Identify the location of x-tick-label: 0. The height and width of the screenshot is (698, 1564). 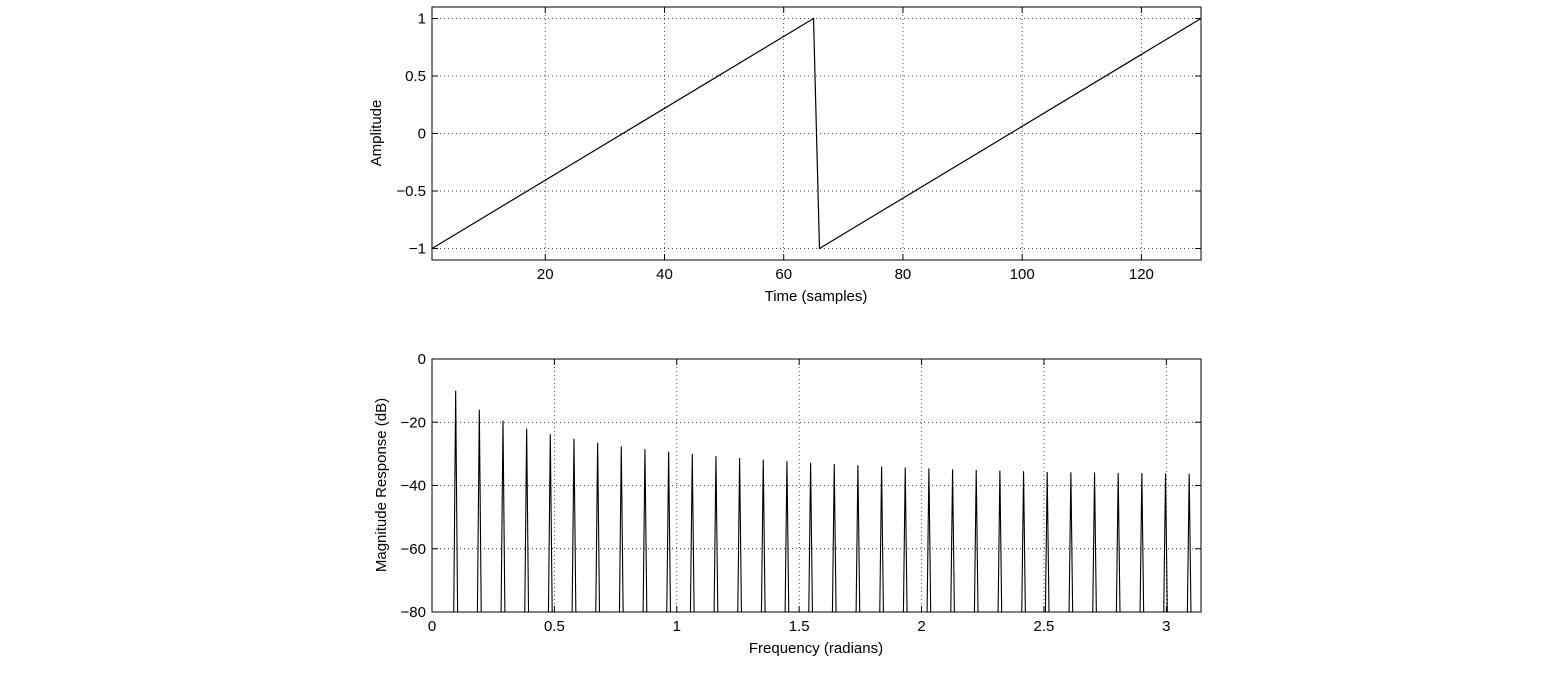
(432, 626).